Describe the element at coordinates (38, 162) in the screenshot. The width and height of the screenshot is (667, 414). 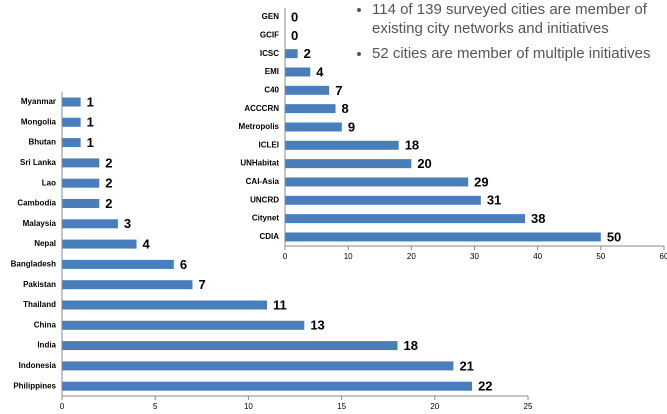
I see `y-tick-label: Sri Lanka` at that location.